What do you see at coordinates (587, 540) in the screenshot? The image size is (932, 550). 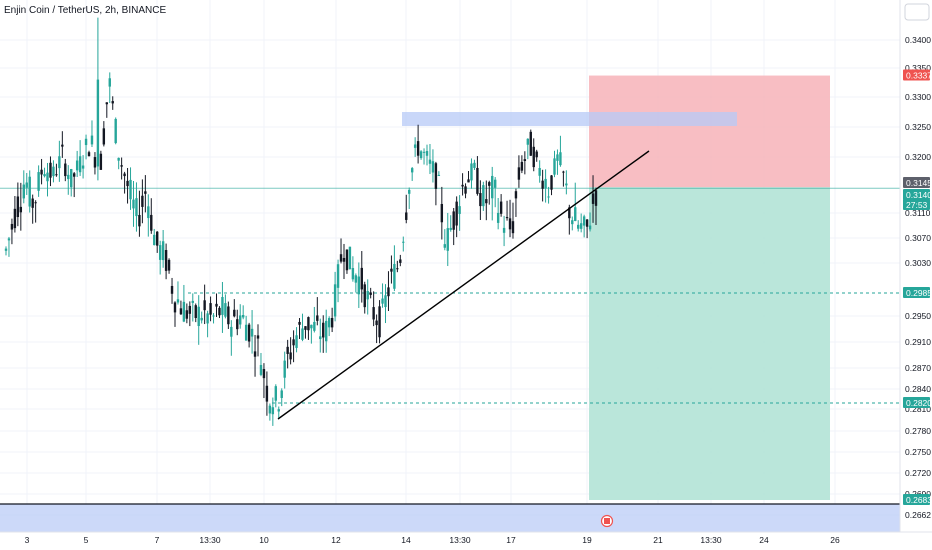 I see `time-tick-label: 19` at bounding box center [587, 540].